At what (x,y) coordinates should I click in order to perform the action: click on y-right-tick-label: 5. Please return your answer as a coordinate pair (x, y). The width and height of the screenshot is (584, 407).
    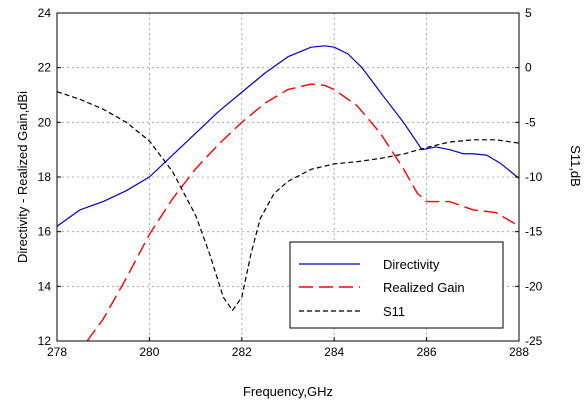
    Looking at the image, I should click on (528, 13).